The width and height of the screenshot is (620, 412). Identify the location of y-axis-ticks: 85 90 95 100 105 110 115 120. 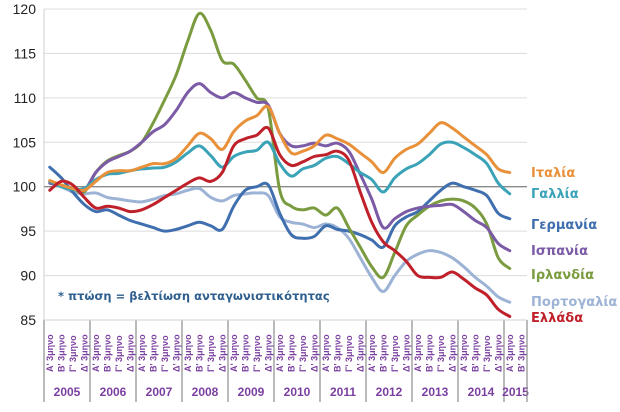
(25, 164).